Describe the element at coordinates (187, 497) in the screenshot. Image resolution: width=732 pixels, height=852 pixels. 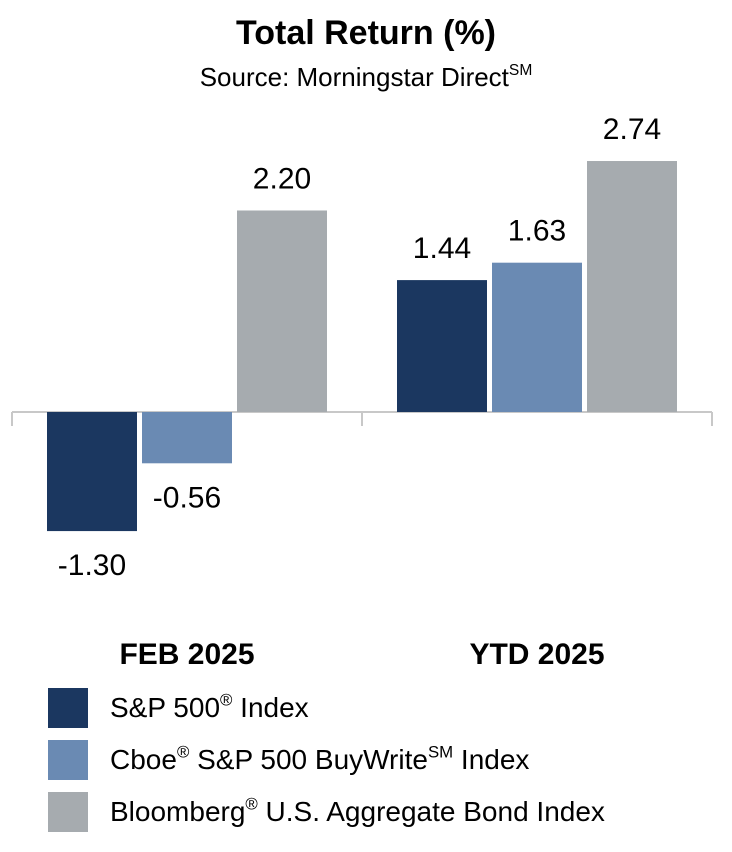
I see `data-label: -0.56` at that location.